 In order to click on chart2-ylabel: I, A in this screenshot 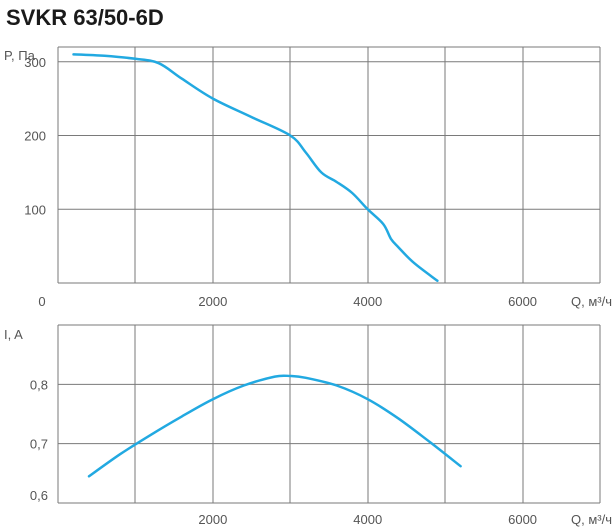, I will do `click(13, 334)`.